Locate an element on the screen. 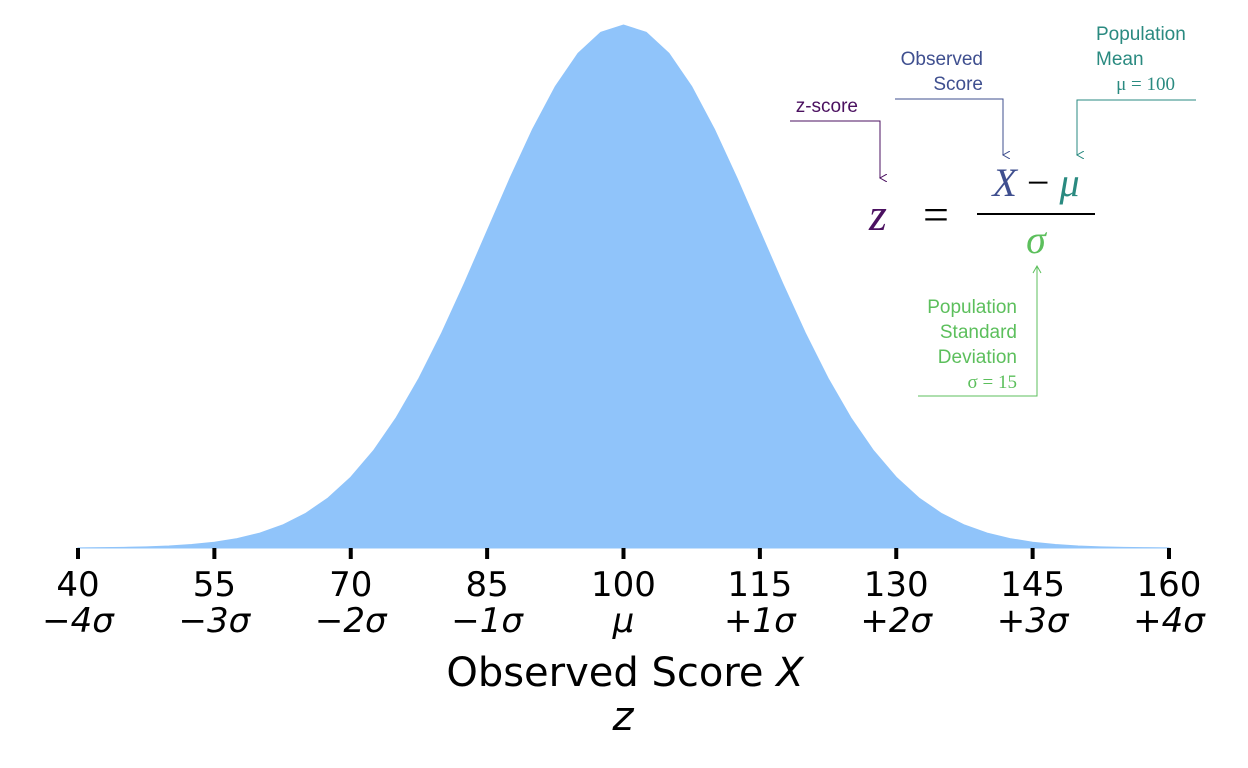 The width and height of the screenshot is (1248, 768). x-tick-sublabel: +3σ is located at coordinates (1033, 621).